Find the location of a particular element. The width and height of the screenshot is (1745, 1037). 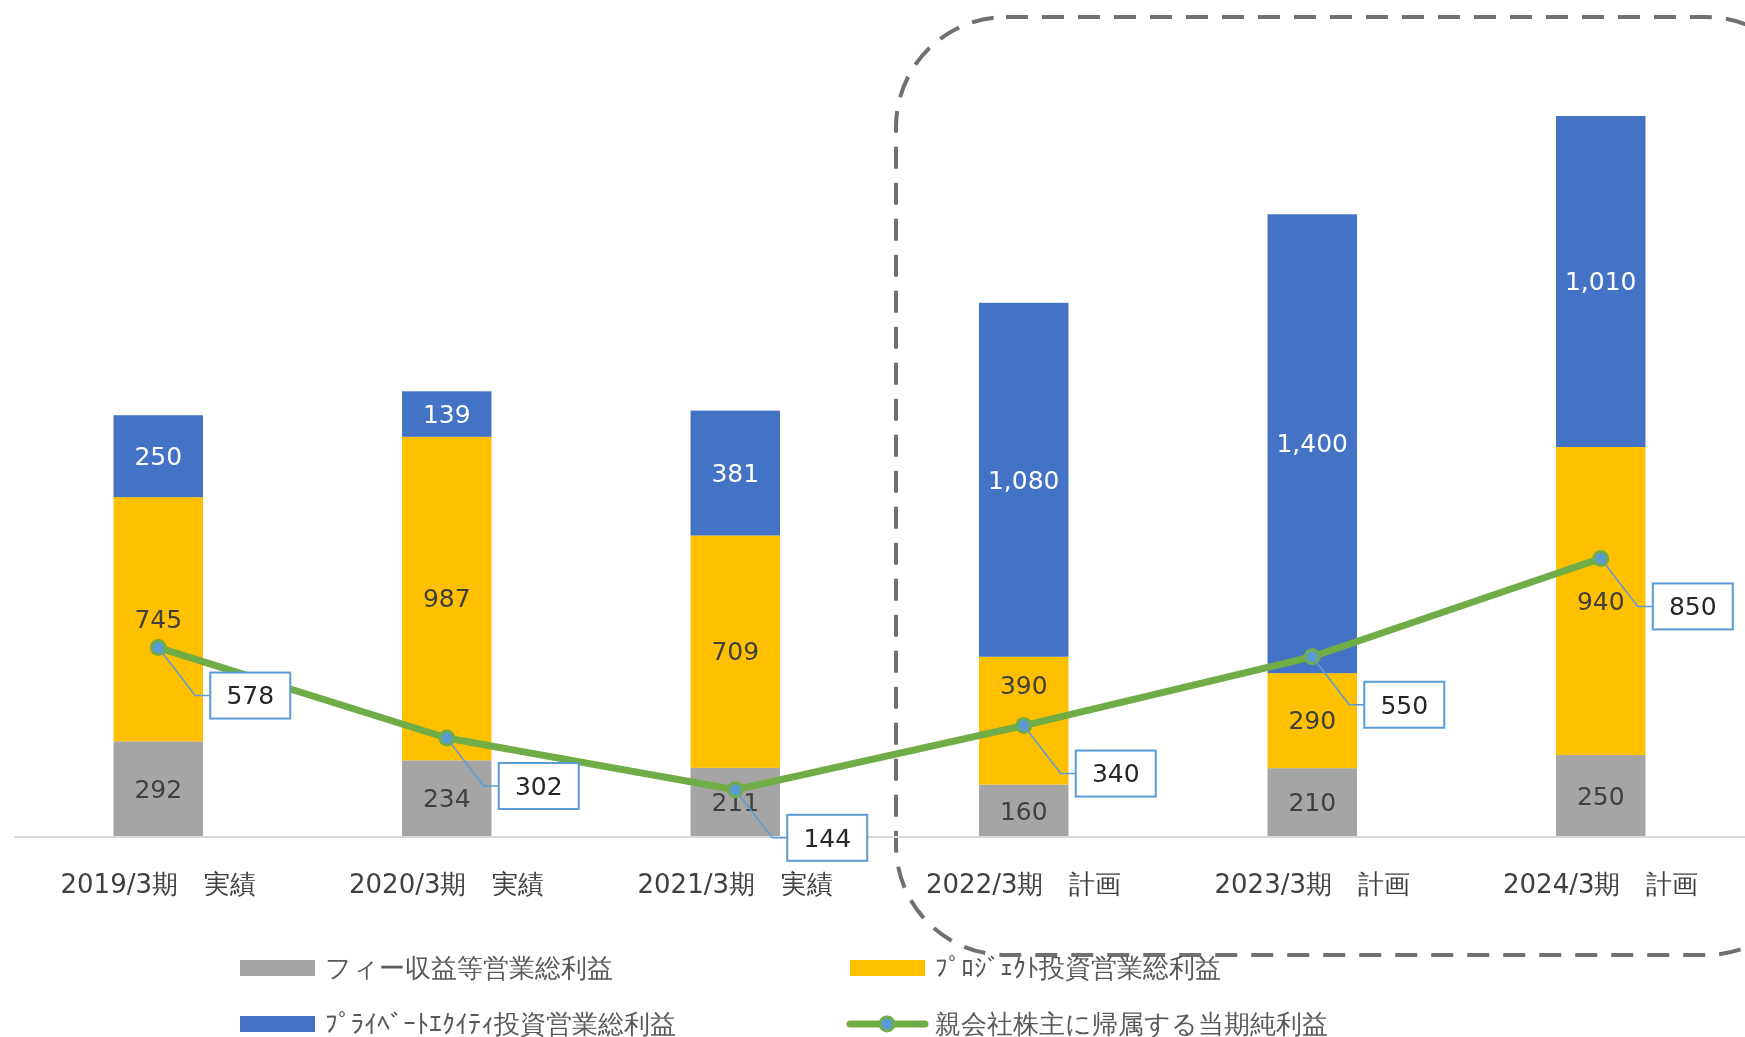

x-tick-label: 2024/3期 計画 is located at coordinates (1601, 884).